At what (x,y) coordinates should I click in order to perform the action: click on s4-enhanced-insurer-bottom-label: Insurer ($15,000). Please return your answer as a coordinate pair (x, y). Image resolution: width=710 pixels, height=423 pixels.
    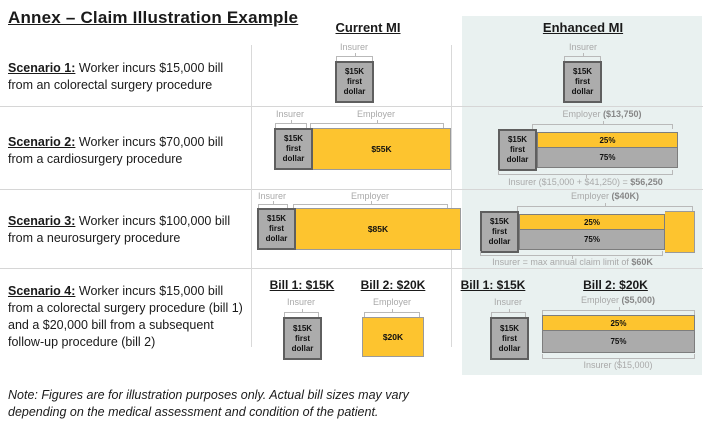
    Looking at the image, I should click on (618, 365).